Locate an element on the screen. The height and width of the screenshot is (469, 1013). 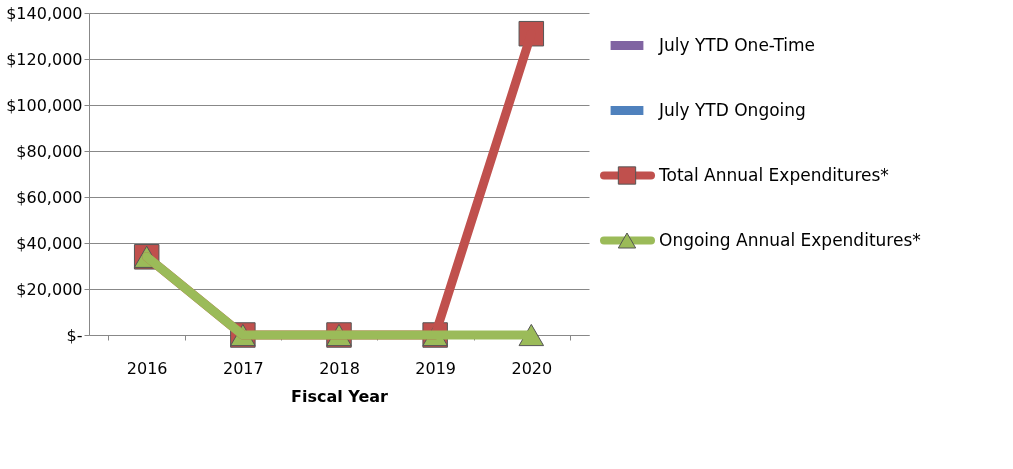
legend-label: July YTD One-Time is located at coordinates (737, 44).